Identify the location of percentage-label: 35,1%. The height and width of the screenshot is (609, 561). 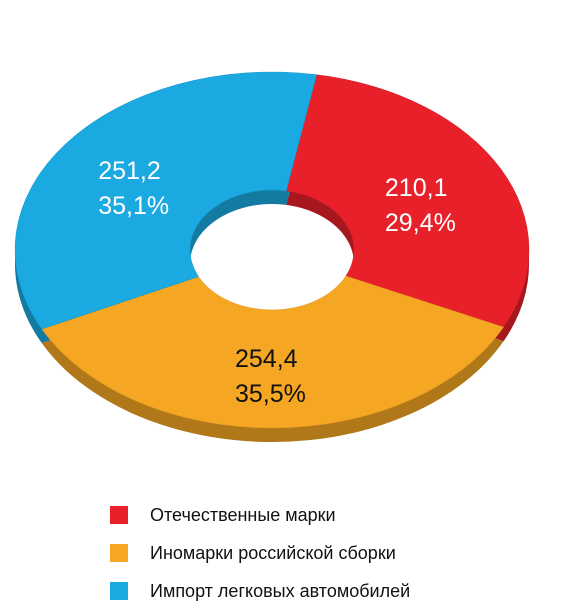
(133, 206).